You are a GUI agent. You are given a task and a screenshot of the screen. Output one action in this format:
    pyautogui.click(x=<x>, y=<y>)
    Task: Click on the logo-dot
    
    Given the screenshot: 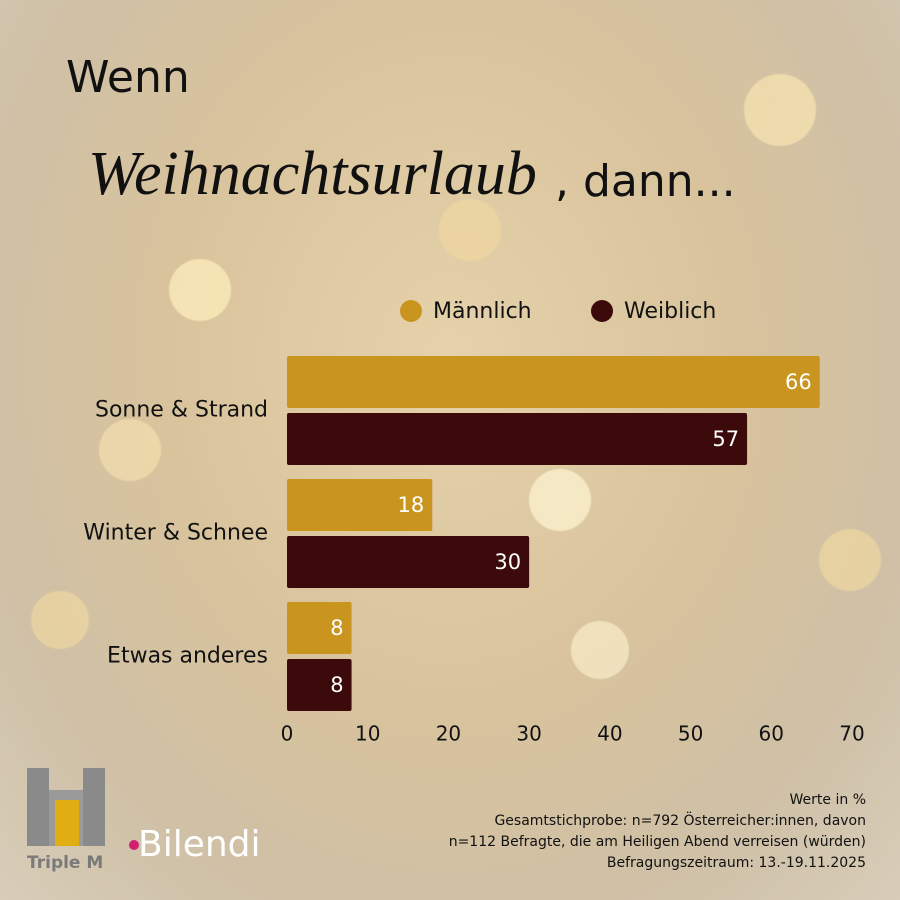 What is the action you would take?
    pyautogui.click(x=134, y=845)
    